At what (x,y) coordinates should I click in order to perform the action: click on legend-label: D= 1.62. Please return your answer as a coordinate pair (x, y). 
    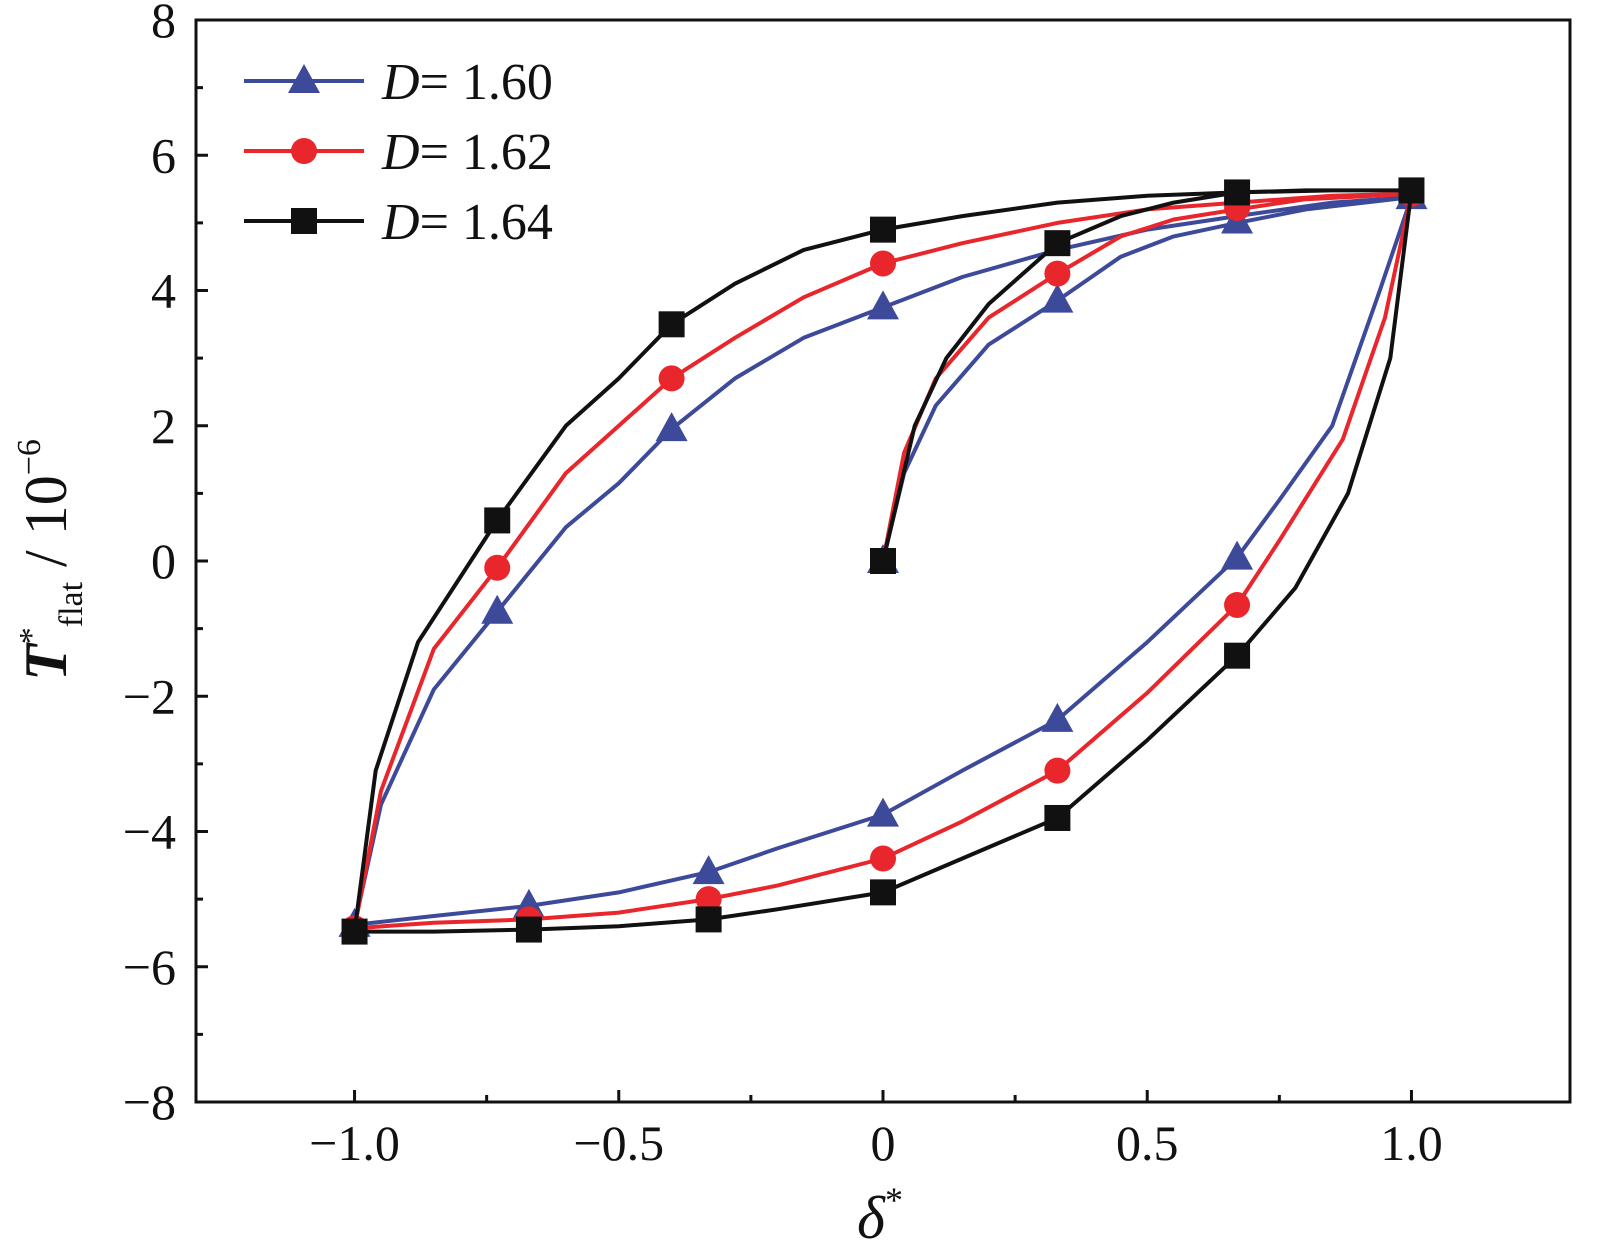
    Looking at the image, I should click on (467, 152).